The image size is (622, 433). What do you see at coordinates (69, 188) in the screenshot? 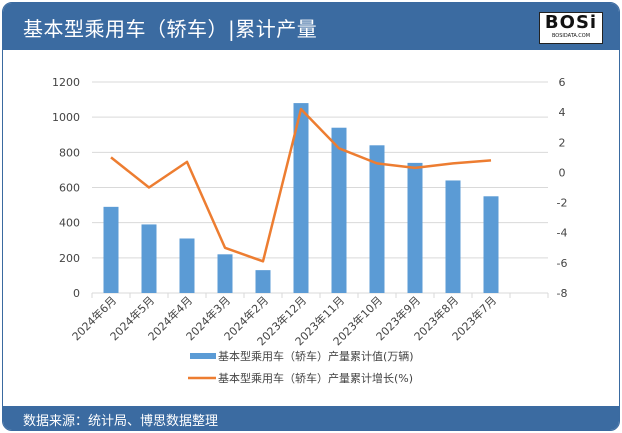
I see `left-tick-label: 600` at bounding box center [69, 188].